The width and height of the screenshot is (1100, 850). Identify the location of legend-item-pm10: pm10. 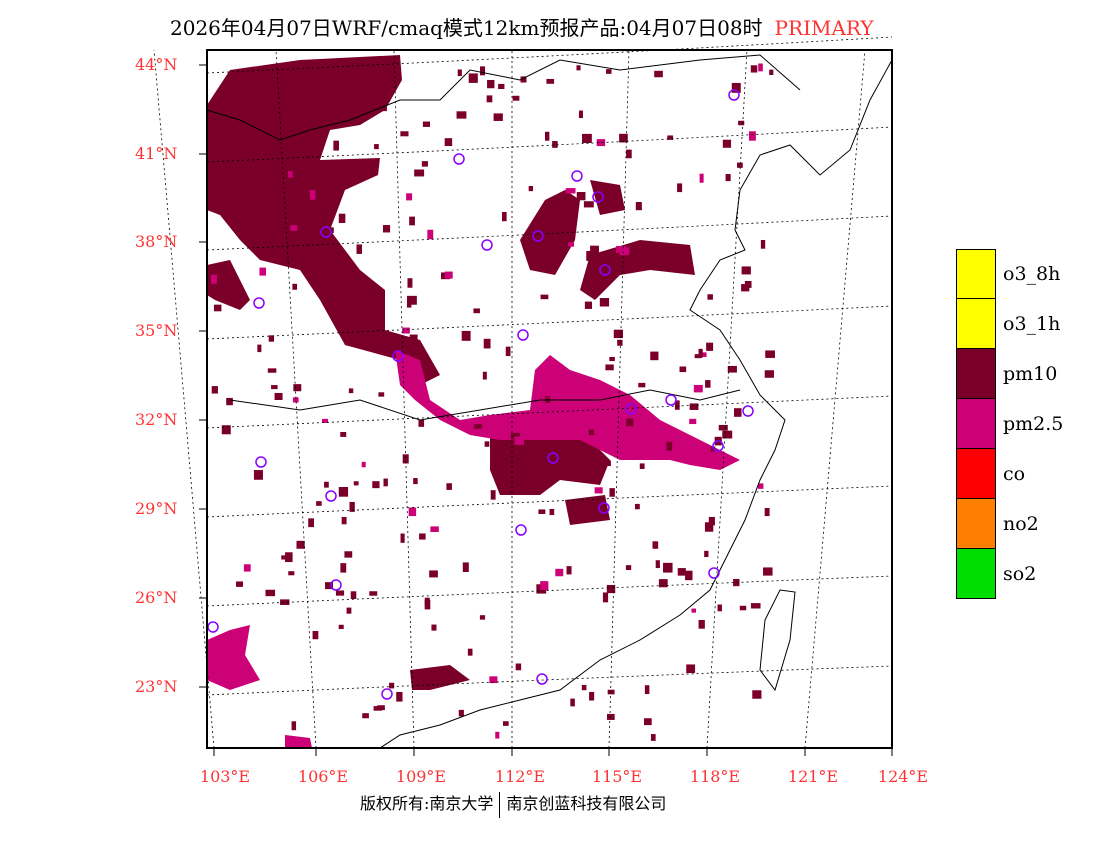
(1009, 374).